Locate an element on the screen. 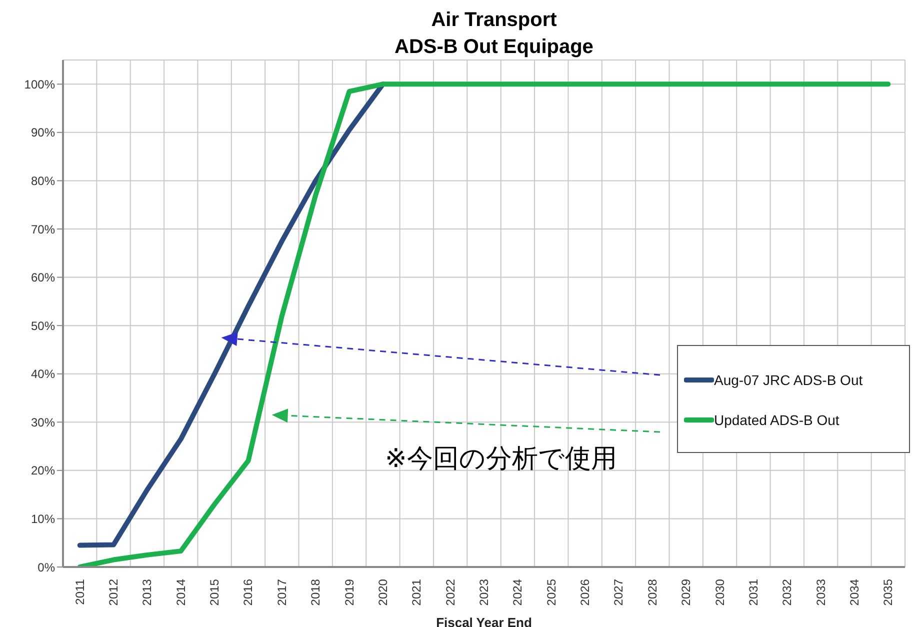  legend-label: Aug-07 JRC ADS-B Out is located at coordinates (788, 380).